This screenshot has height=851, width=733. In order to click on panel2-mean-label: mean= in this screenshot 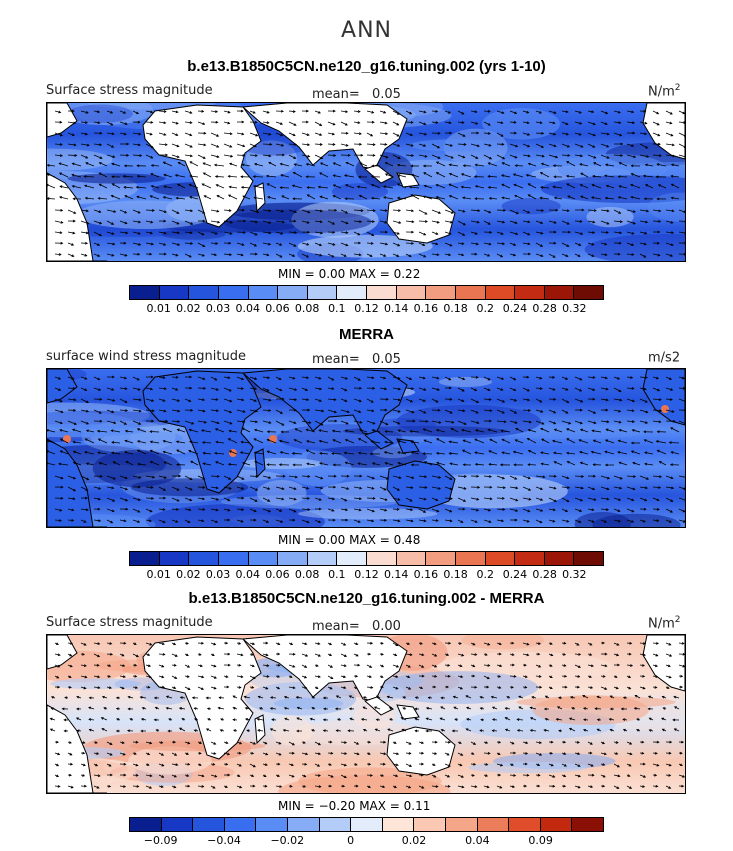, I will do `click(336, 359)`.